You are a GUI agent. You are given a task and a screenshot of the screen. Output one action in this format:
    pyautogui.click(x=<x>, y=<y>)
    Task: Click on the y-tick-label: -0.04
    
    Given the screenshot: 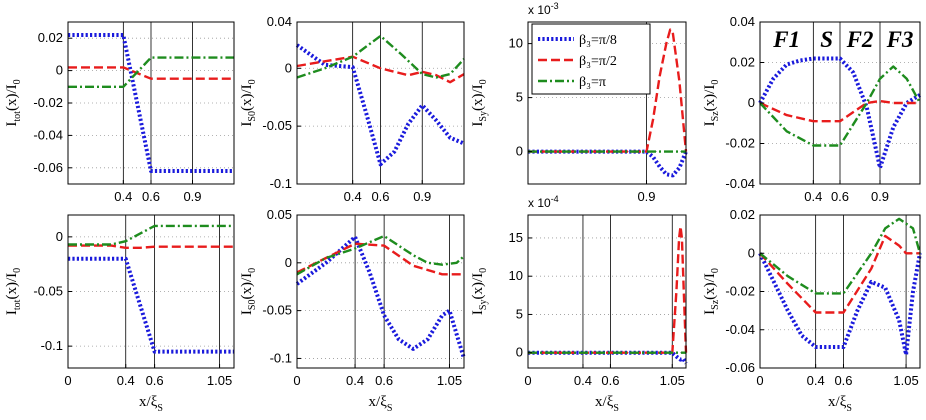 What is the action you would take?
    pyautogui.click(x=740, y=329)
    